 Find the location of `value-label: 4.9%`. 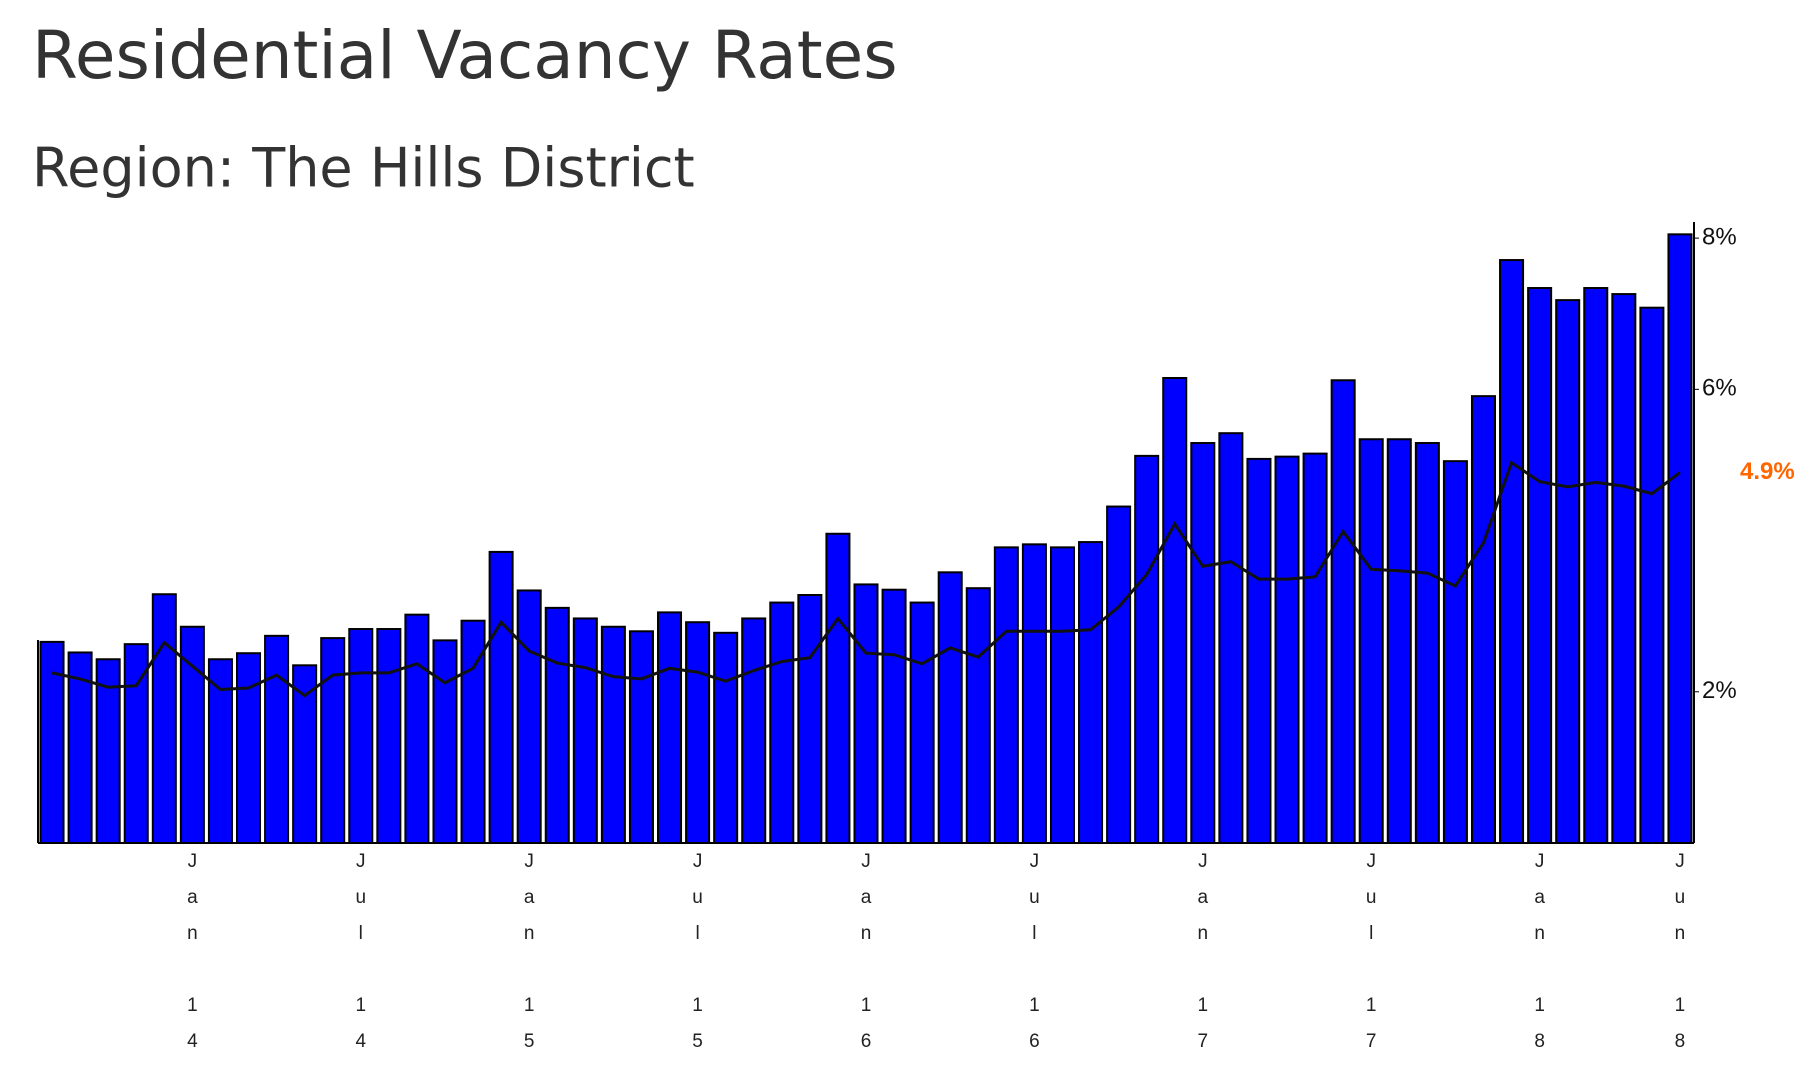

value-label: 4.9% is located at coordinates (1767, 471).